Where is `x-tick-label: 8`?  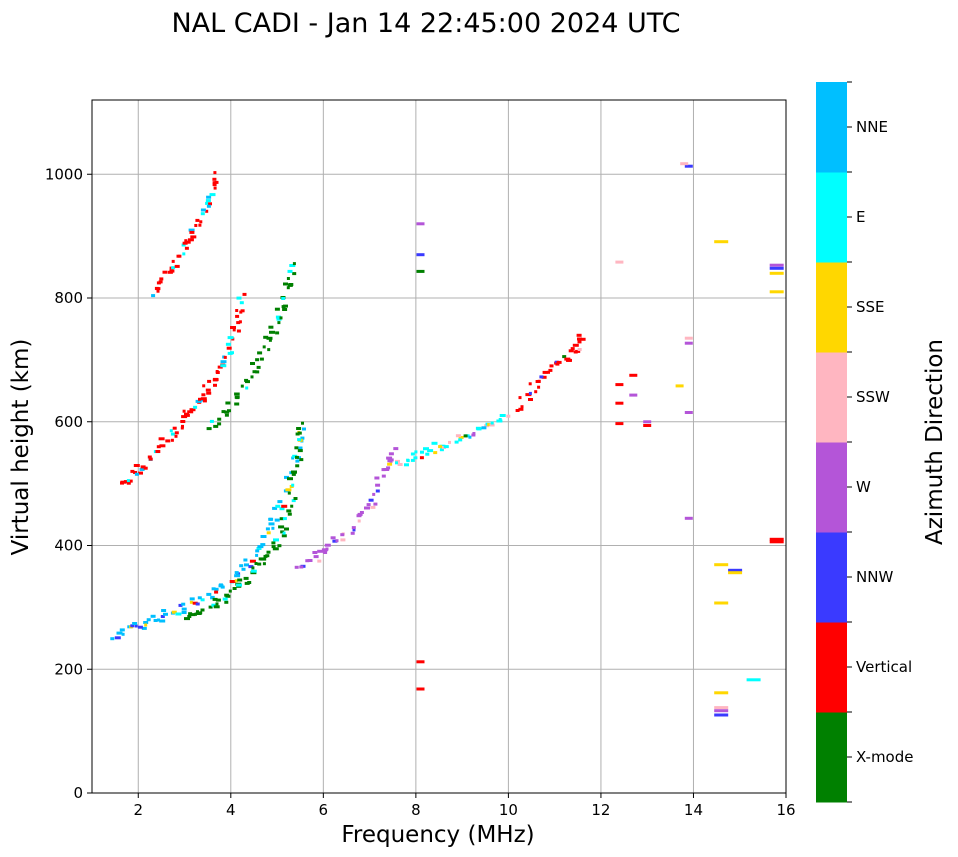 x-tick-label: 8 is located at coordinates (416, 810).